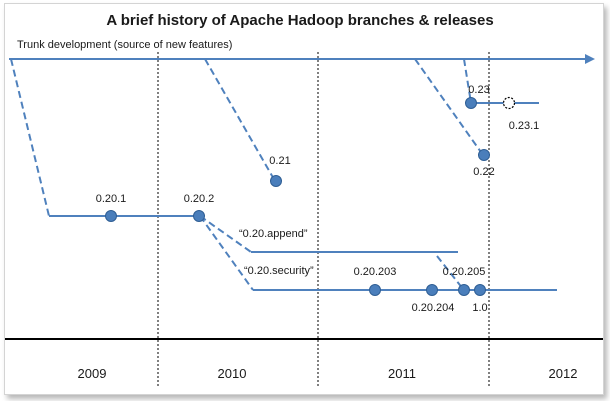 The width and height of the screenshot is (610, 401). Describe the element at coordinates (92, 373) in the screenshot. I see `year-label-2009: 2009` at that location.